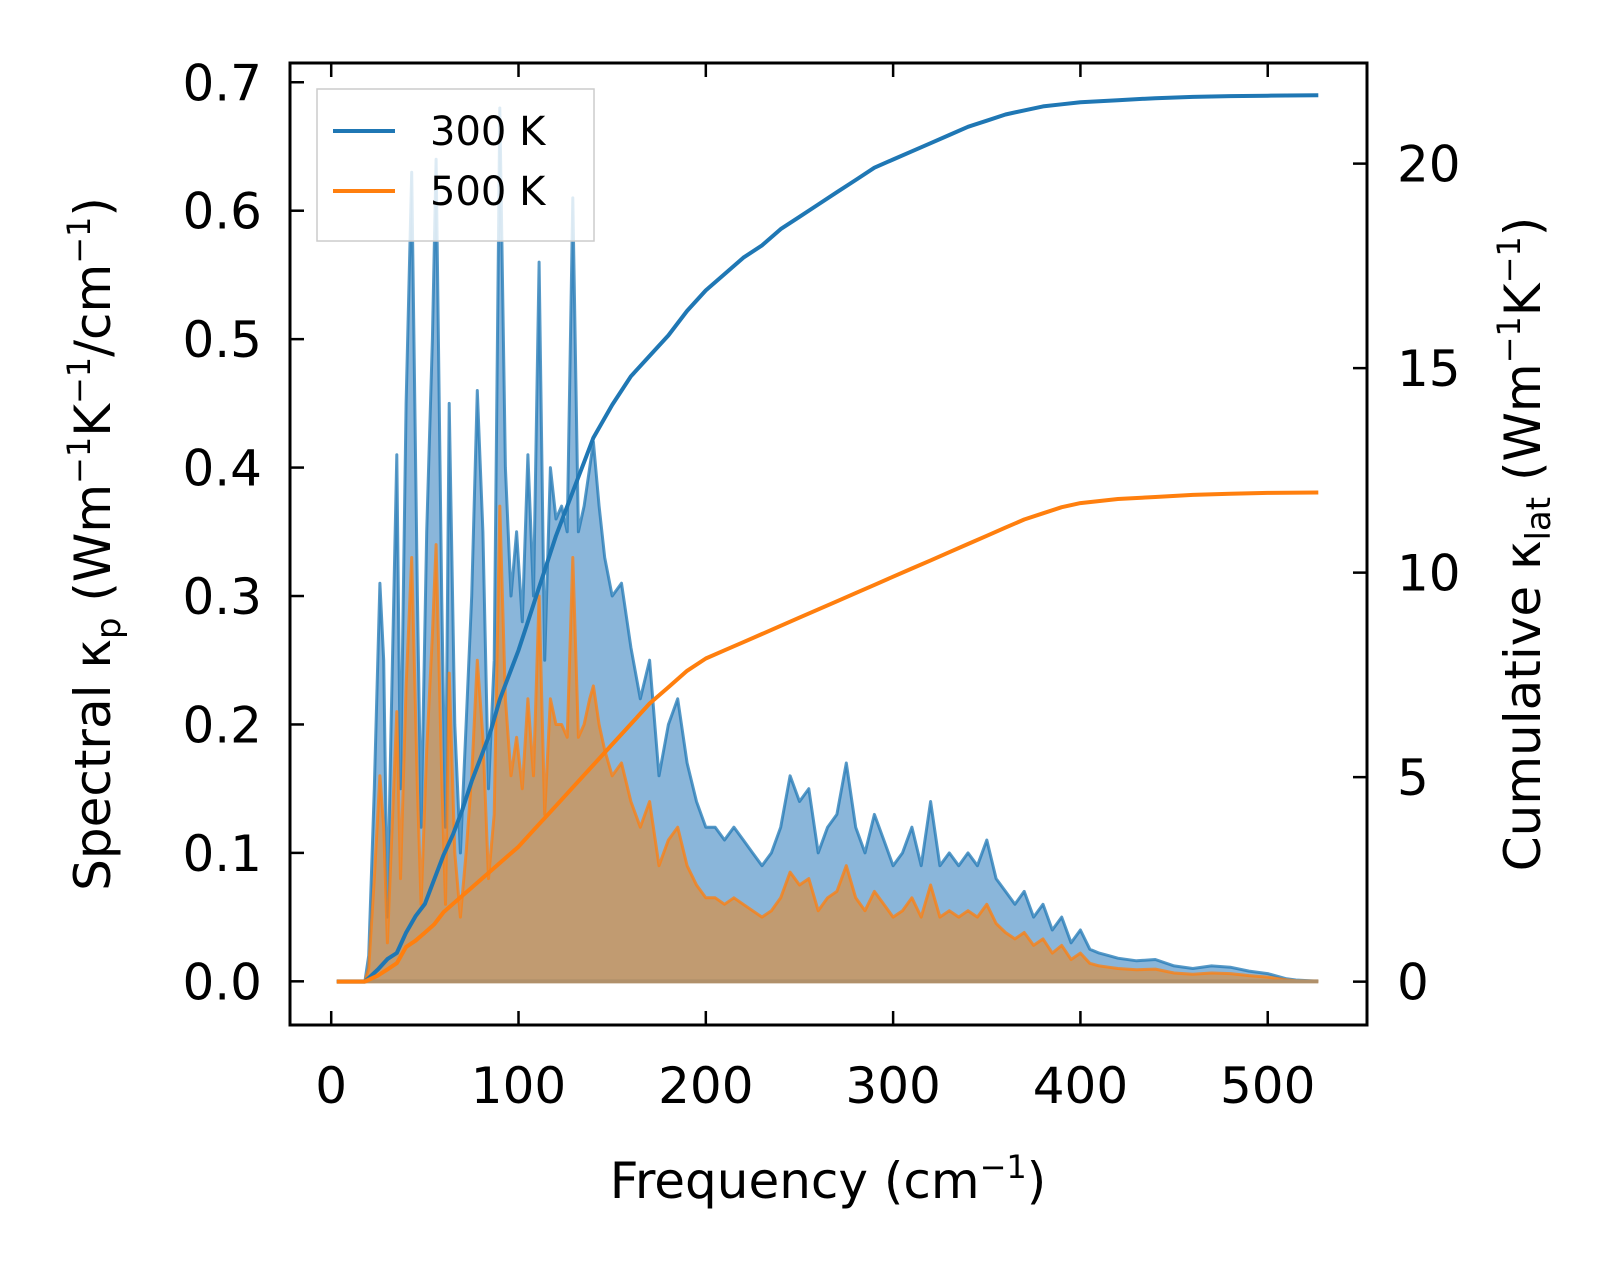  I want to click on x-tick-label: 400, so click(1080, 1086).